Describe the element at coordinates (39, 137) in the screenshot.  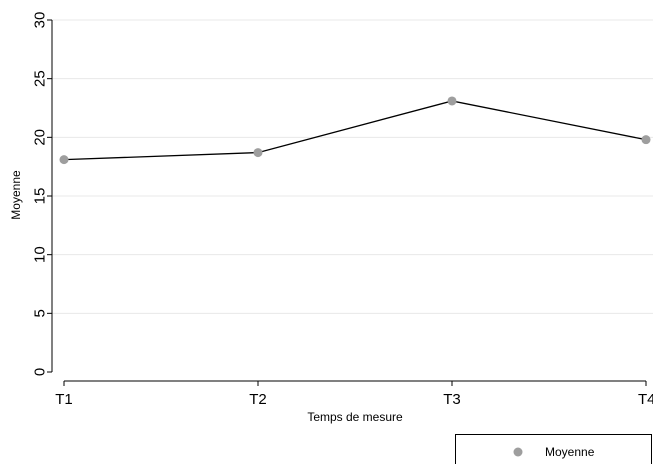
I see `y-tick-label-20: 20` at that location.